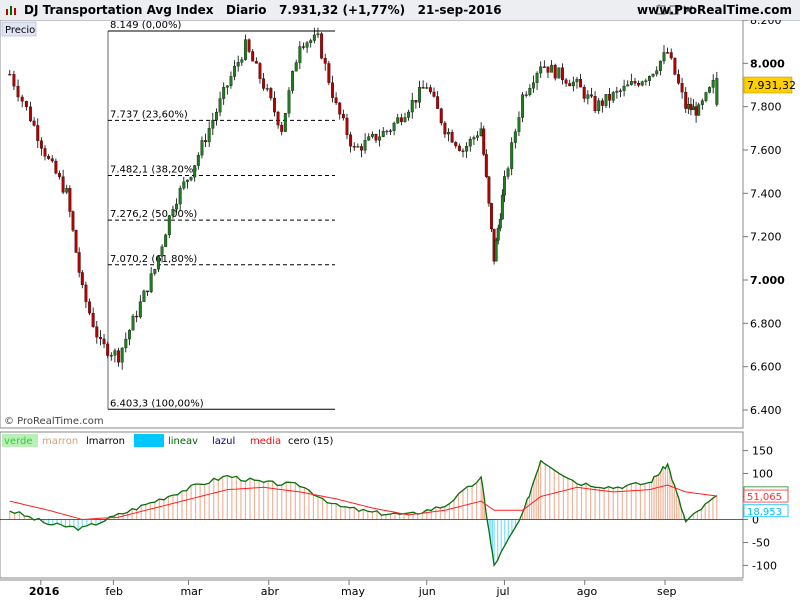  Describe the element at coordinates (661, 9) in the screenshot. I see `restore-icon` at that location.